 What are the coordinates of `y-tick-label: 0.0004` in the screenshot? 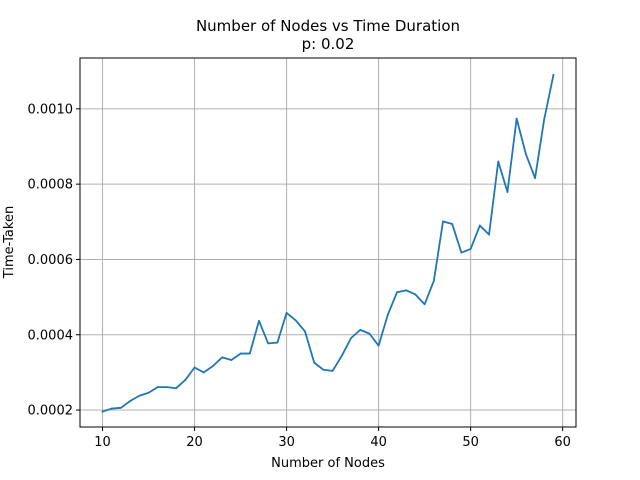 It's located at (51, 335).